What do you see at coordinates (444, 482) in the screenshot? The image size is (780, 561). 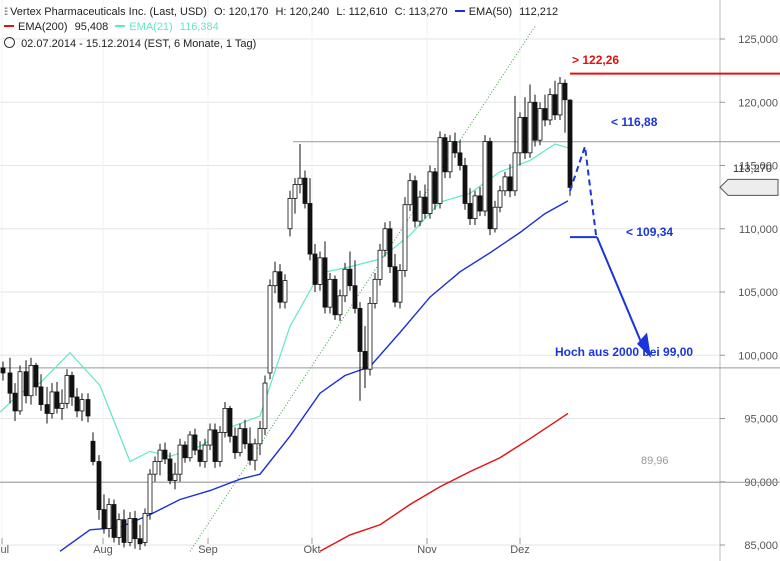 I see `ema200-line` at bounding box center [444, 482].